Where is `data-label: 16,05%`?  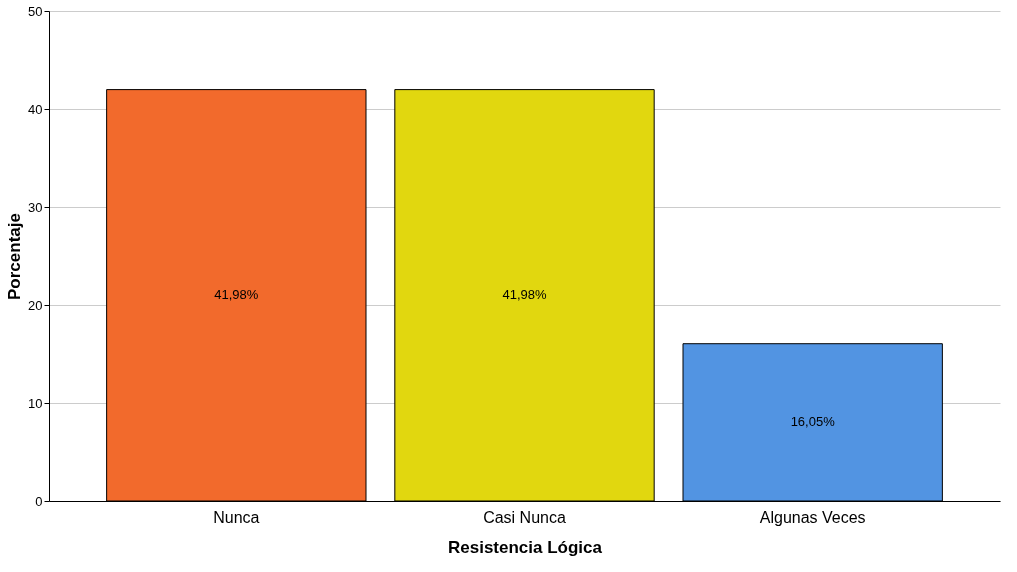 data-label: 16,05% is located at coordinates (813, 422).